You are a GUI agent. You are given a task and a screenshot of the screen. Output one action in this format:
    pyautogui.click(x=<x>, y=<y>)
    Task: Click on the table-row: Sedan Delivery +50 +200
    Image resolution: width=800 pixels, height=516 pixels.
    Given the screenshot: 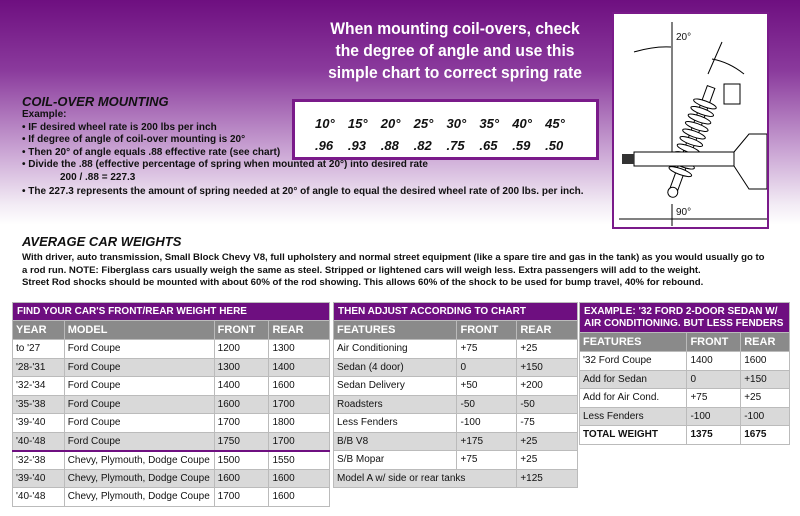 What is the action you would take?
    pyautogui.click(x=455, y=386)
    